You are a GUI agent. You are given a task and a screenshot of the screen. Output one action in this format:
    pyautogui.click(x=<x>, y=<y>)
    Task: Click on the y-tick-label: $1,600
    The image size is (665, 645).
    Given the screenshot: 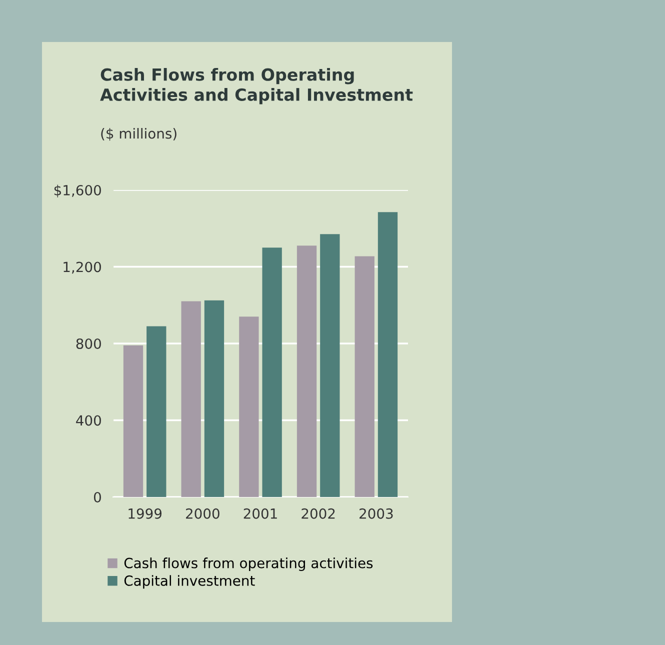 What is the action you would take?
    pyautogui.click(x=77, y=191)
    